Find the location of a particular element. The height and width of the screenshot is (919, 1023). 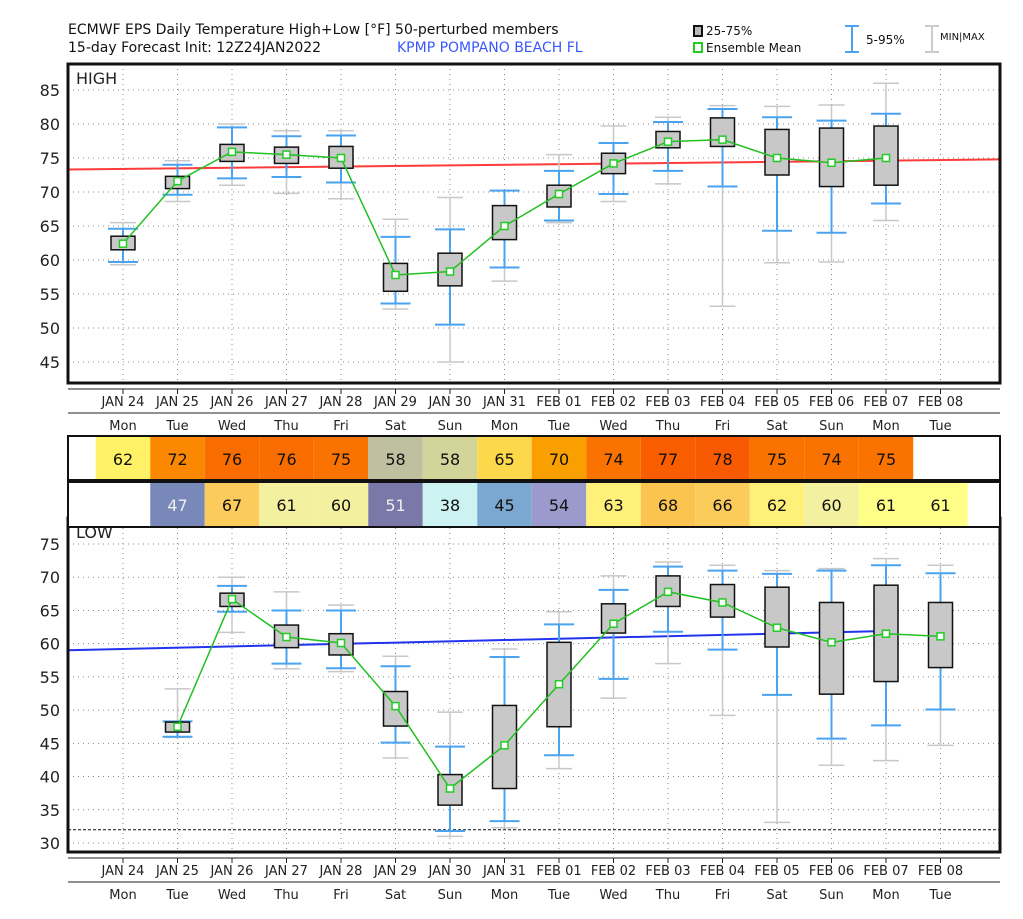

high-panel-title: HIGH is located at coordinates (96, 78).